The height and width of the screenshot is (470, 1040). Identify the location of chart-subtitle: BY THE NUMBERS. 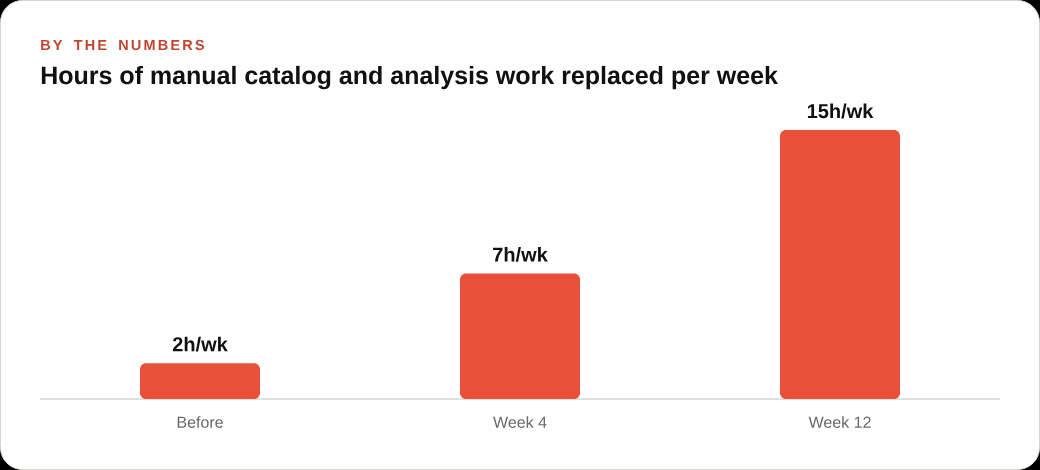
(122, 45).